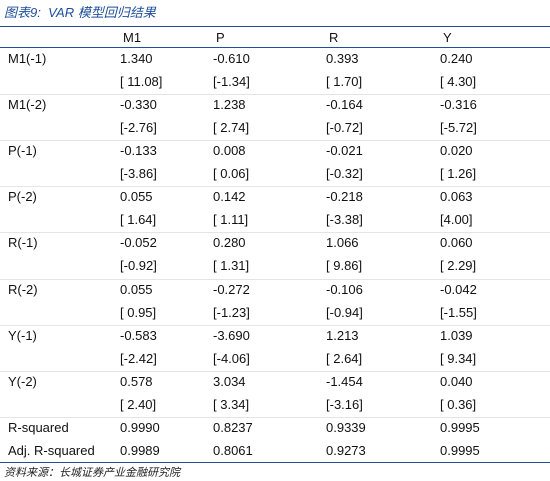 The width and height of the screenshot is (550, 481). What do you see at coordinates (447, 37) in the screenshot?
I see `column-header: Y` at bounding box center [447, 37].